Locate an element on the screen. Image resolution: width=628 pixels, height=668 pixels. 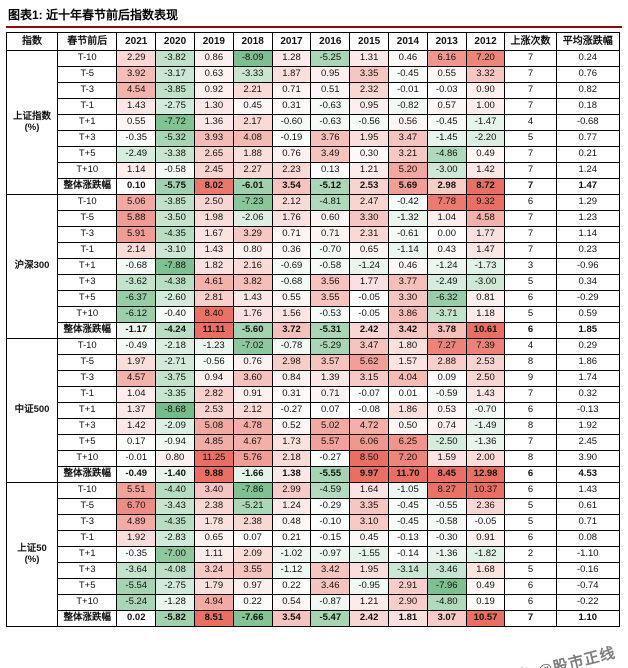
avg-cell: 0.24 is located at coordinates (588, 58).